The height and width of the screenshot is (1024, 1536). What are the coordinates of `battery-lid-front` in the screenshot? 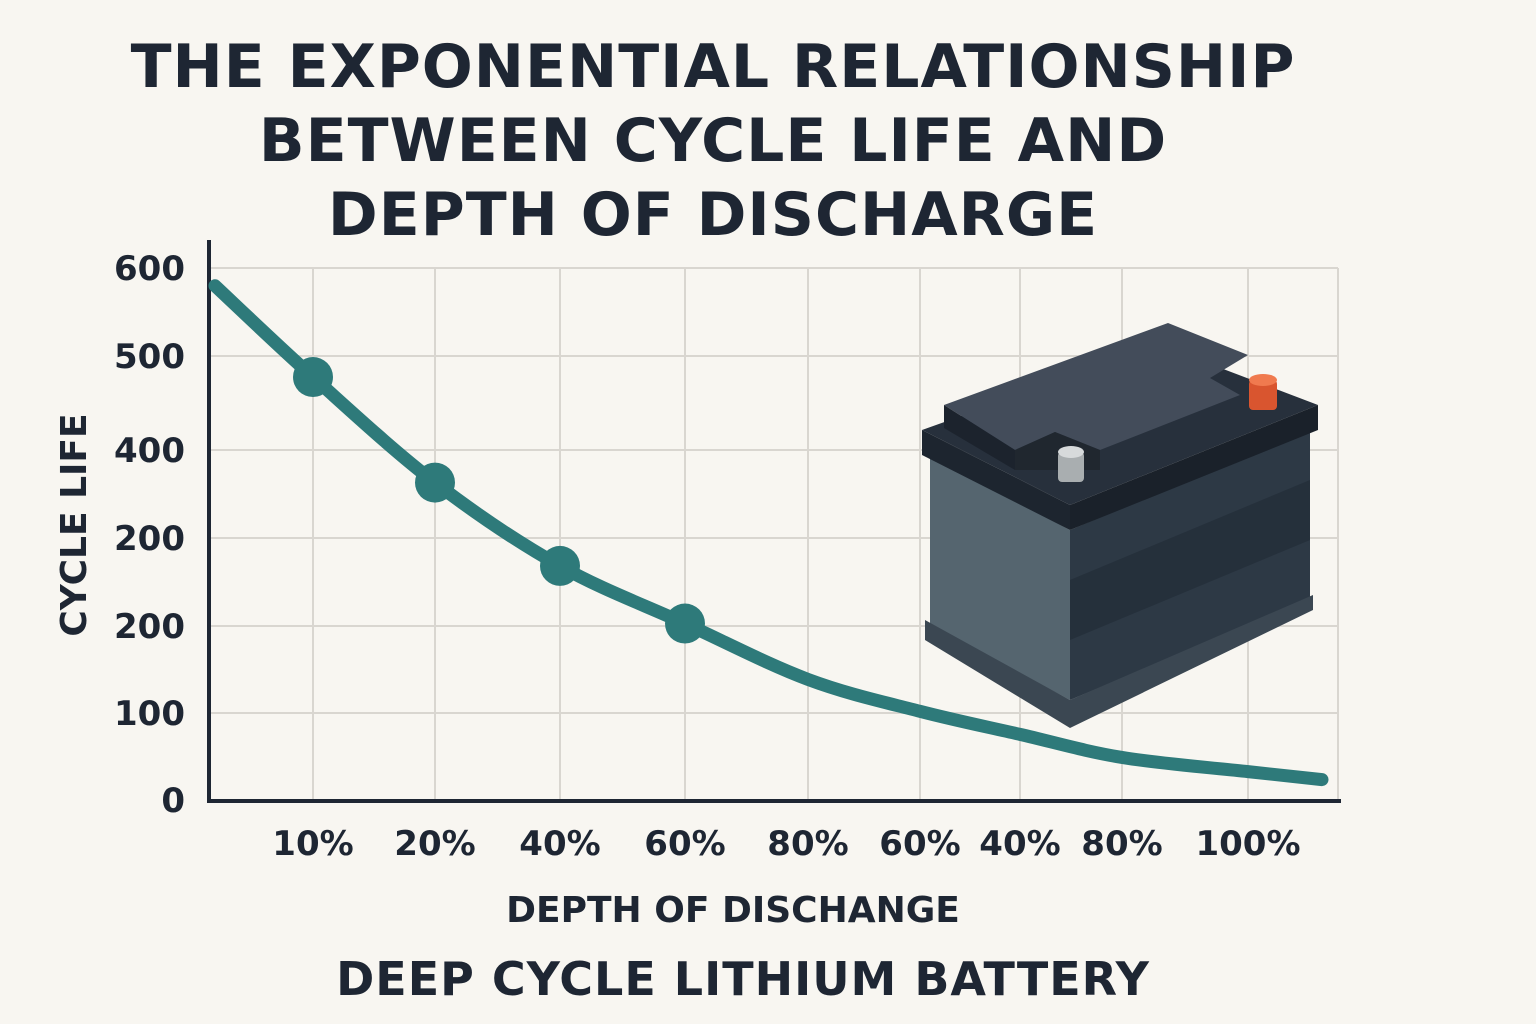 It's located at (996, 480).